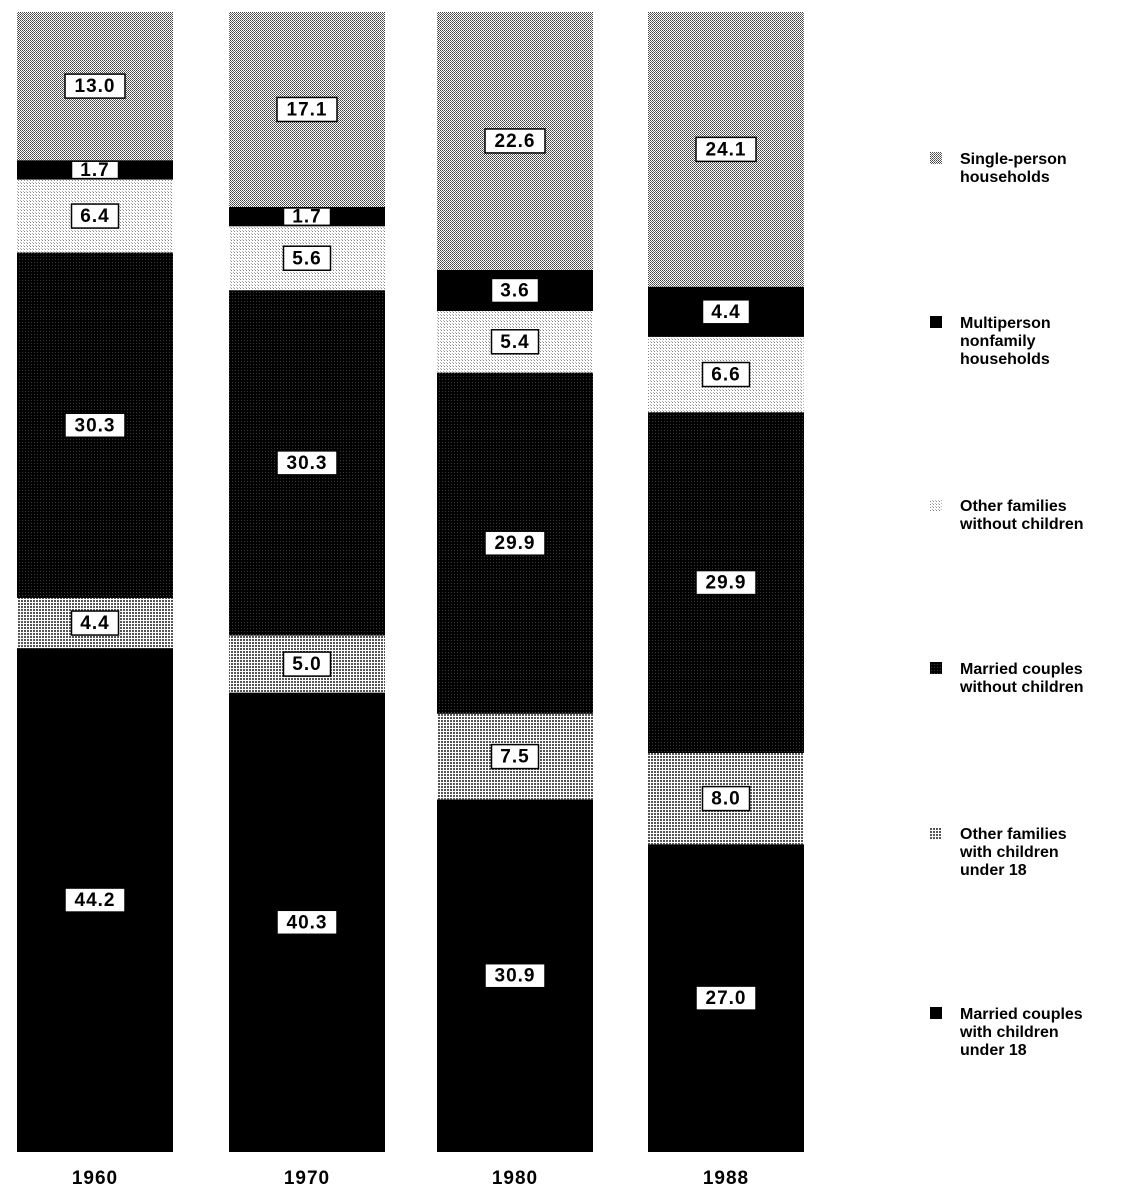 This screenshot has width=1122, height=1194. I want to click on legend-label: Other families with children under 18, so click(1013, 852).